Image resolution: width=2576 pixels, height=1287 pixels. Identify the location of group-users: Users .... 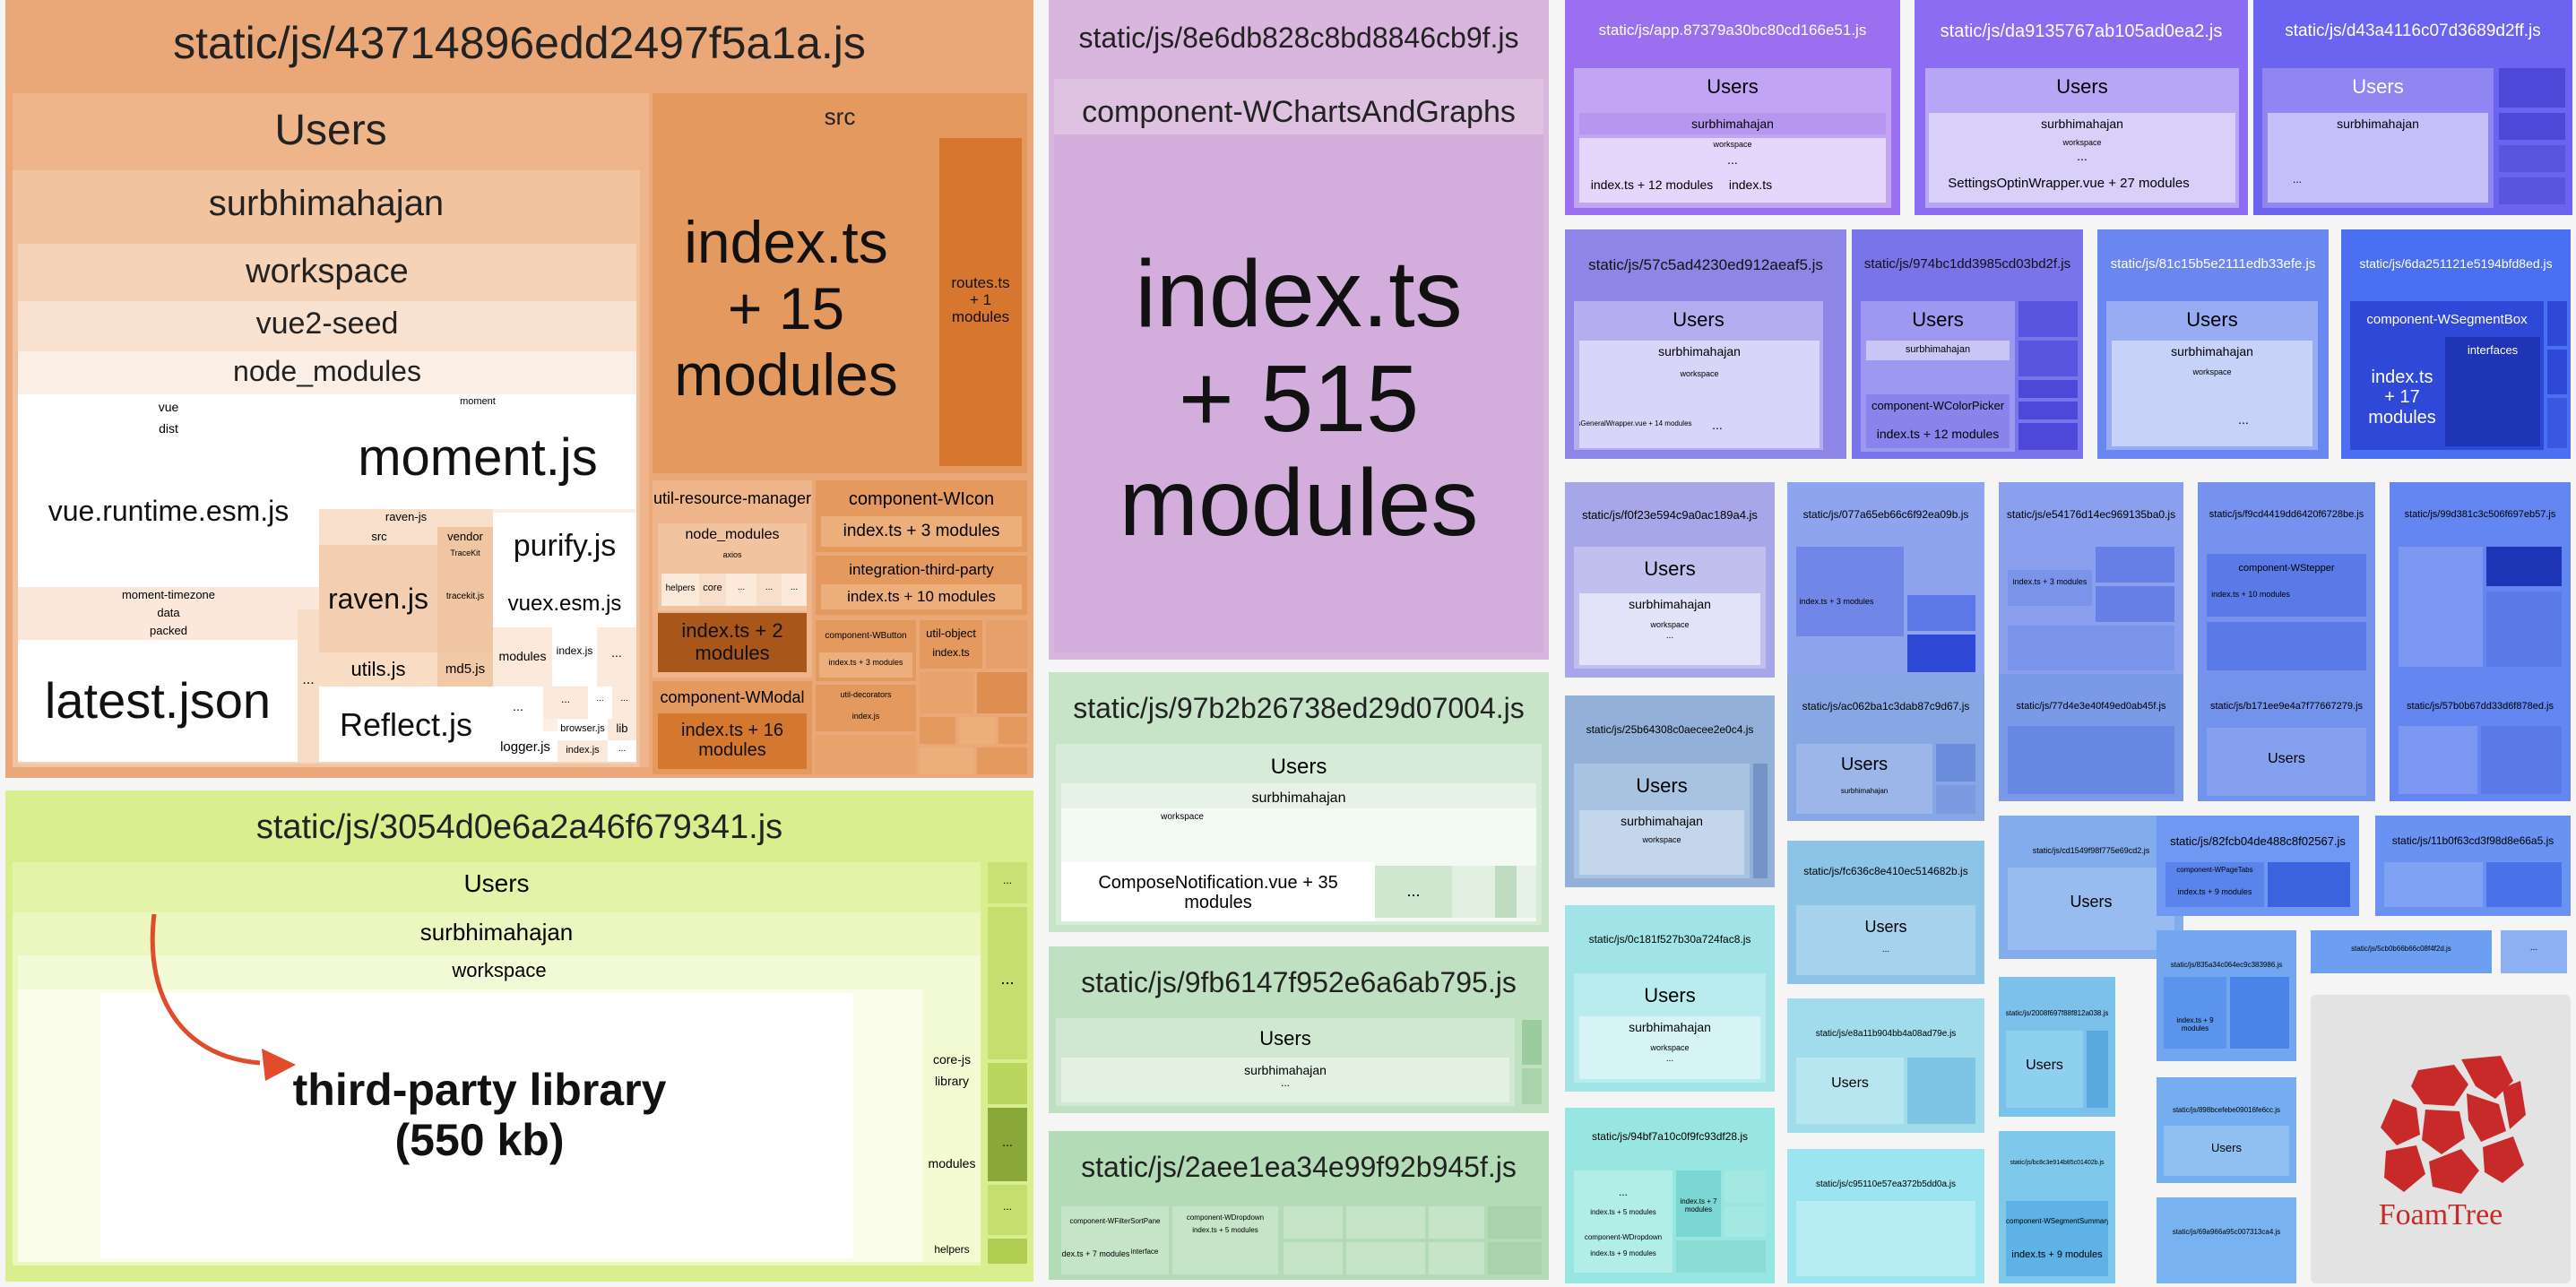
(1885, 940).